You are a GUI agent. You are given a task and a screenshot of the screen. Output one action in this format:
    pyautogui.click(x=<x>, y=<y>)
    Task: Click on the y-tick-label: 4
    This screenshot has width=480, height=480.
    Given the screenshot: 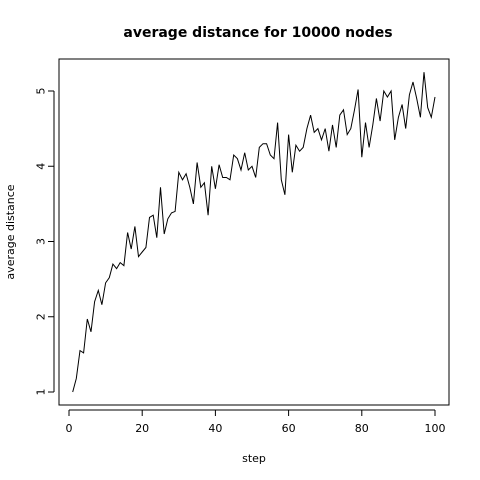 What is the action you would take?
    pyautogui.click(x=41, y=166)
    